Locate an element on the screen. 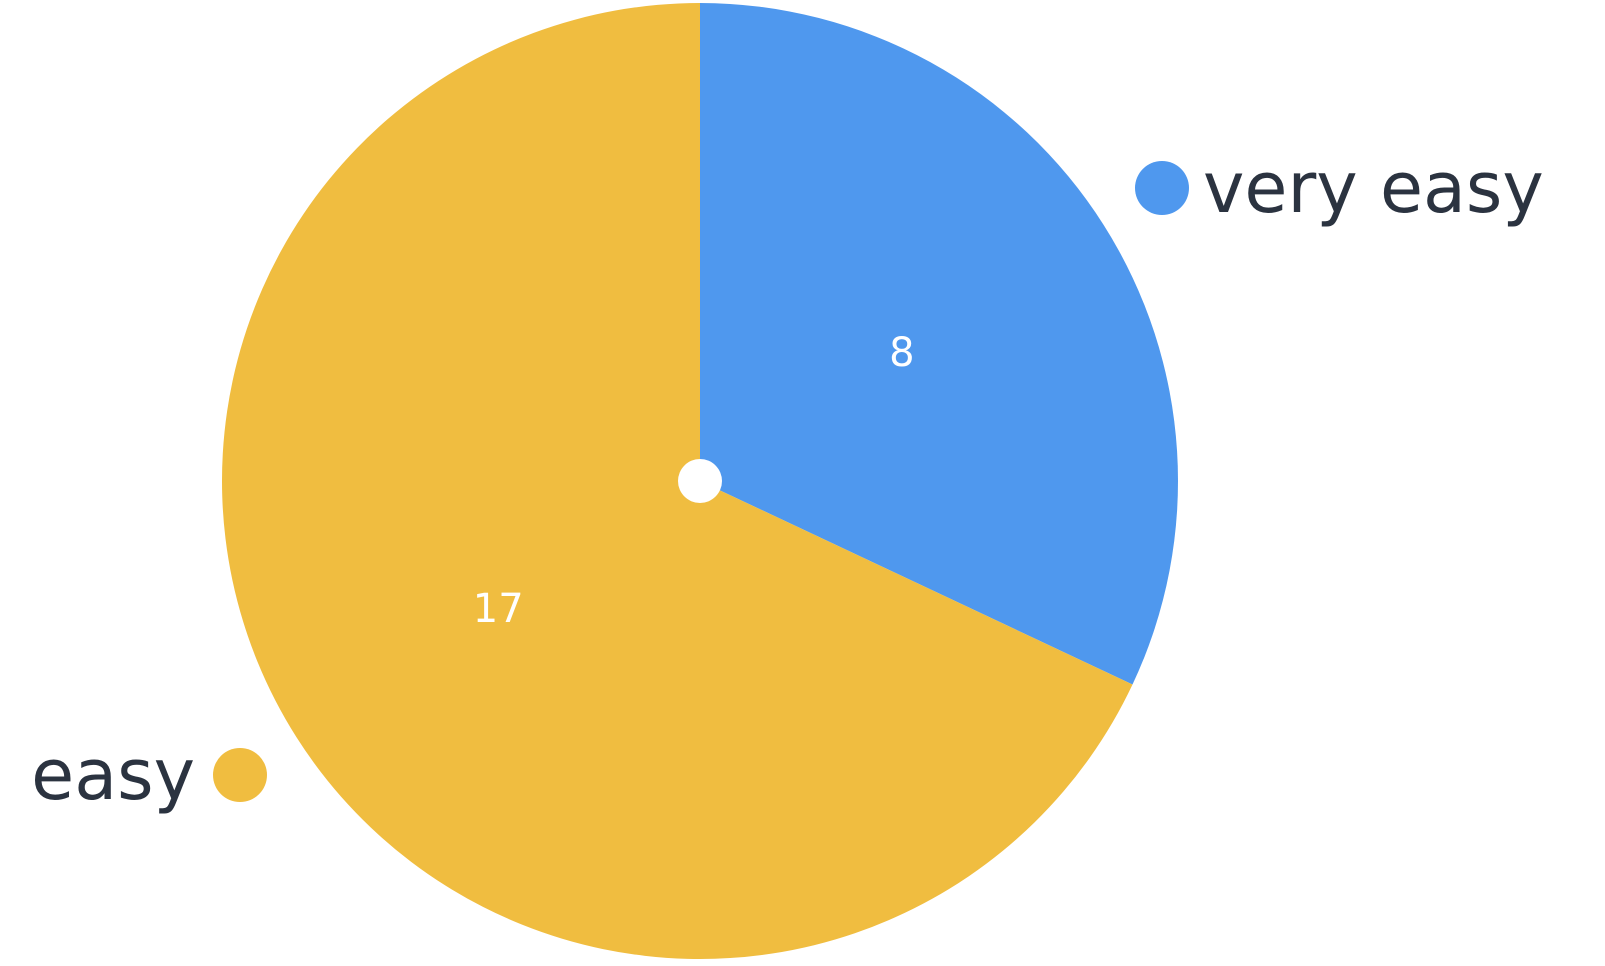 The width and height of the screenshot is (1605, 966). slice-value-label-very-easy: 8 is located at coordinates (901, 353).